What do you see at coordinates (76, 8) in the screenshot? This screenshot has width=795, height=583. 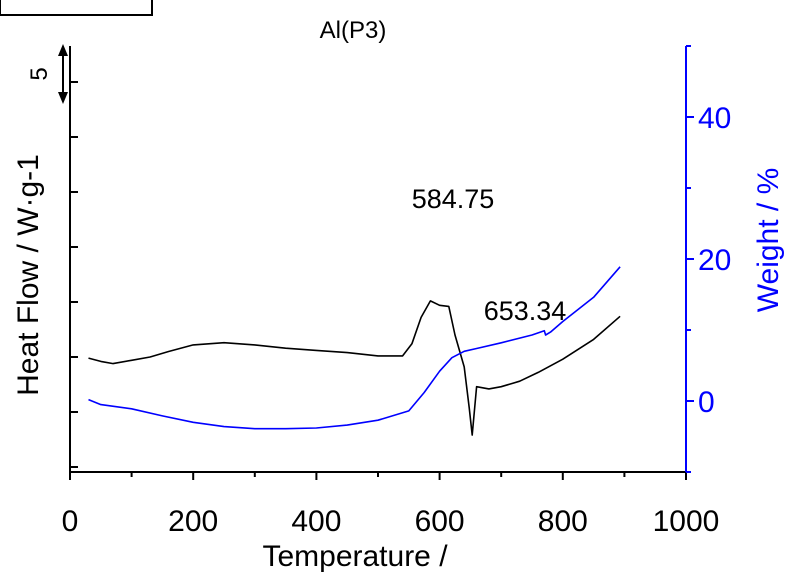 I see `legend-box` at bounding box center [76, 8].